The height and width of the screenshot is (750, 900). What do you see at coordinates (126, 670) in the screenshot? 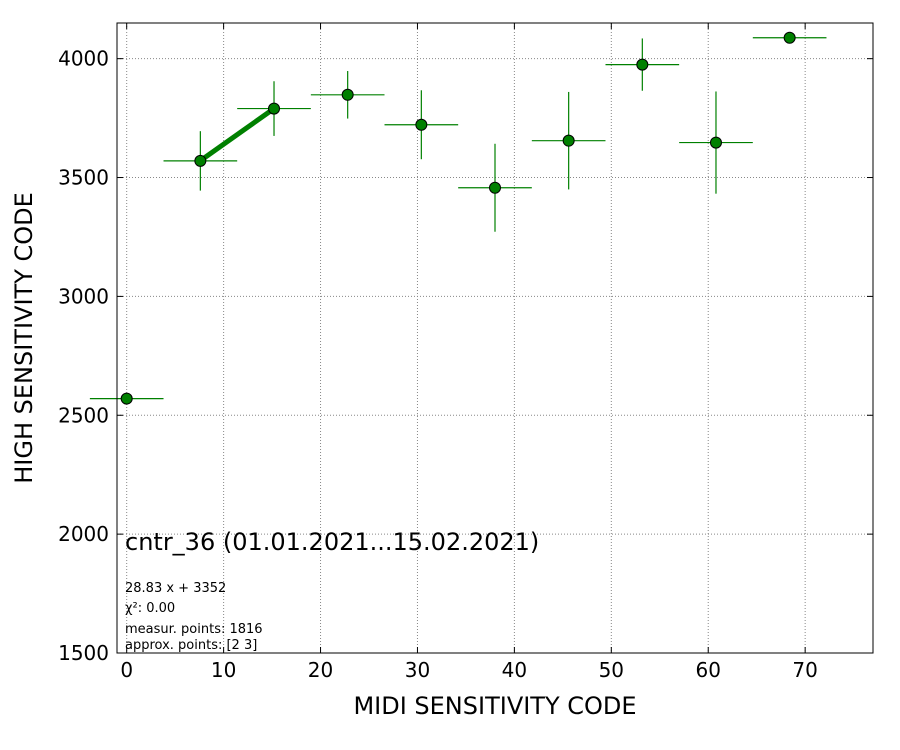
I see `x-tick-label: 0` at bounding box center [126, 670].